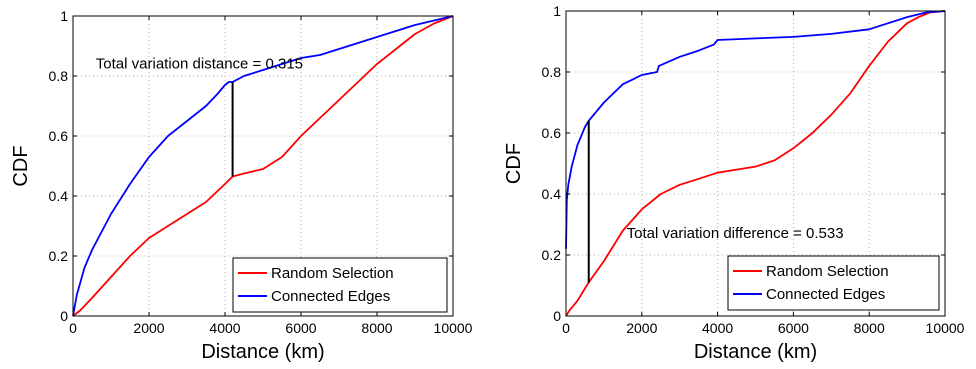 The width and height of the screenshot is (976, 369). Describe the element at coordinates (199, 64) in the screenshot. I see `annotation-text: Total variation distance = 0.315` at that location.